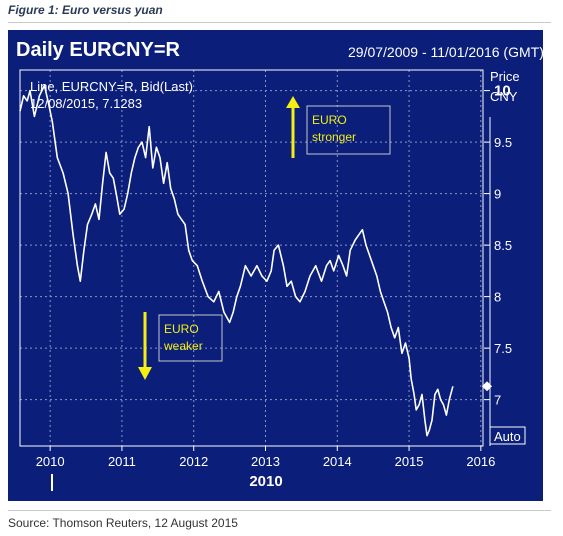  Describe the element at coordinates (50, 461) in the screenshot. I see `x-tick-label: 2010` at that location.